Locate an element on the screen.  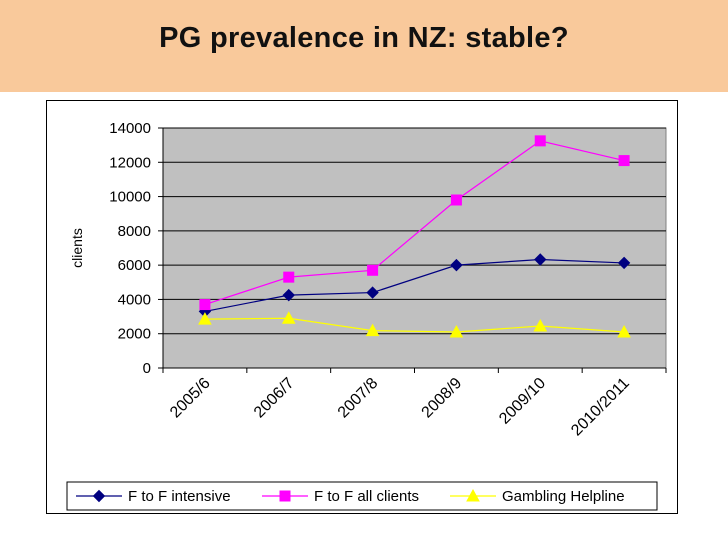
legend-entry: Gambling Helpline is located at coordinates (537, 496).